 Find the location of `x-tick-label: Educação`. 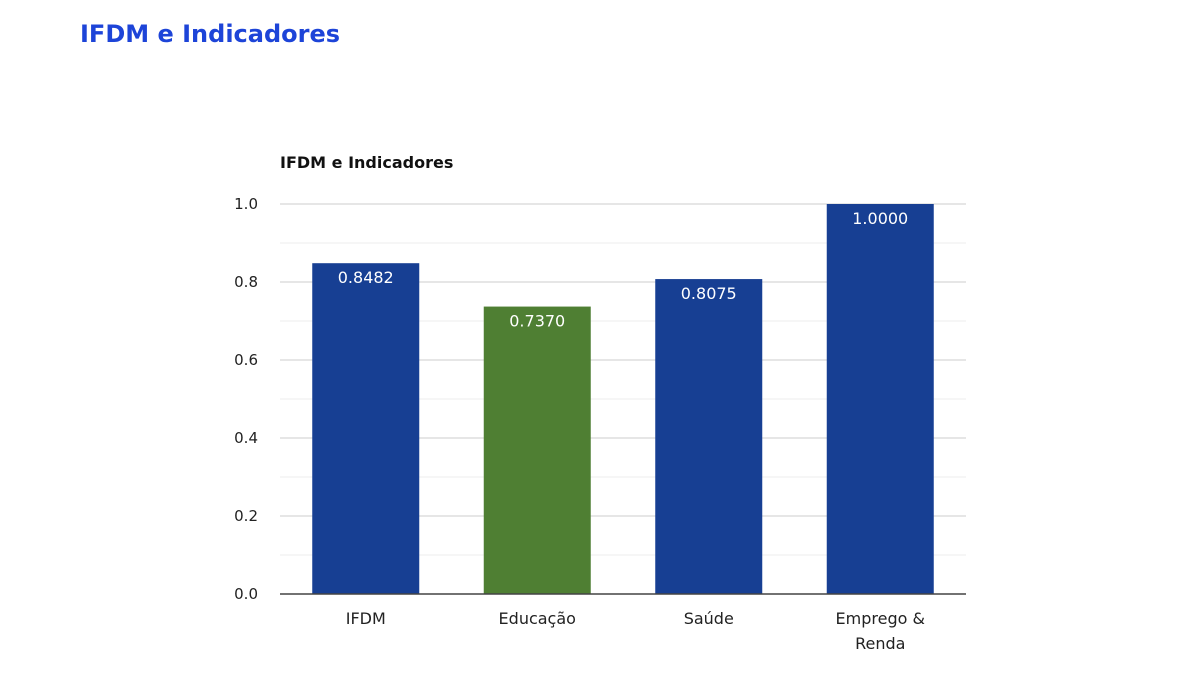

x-tick-label: Educação is located at coordinates (537, 618).